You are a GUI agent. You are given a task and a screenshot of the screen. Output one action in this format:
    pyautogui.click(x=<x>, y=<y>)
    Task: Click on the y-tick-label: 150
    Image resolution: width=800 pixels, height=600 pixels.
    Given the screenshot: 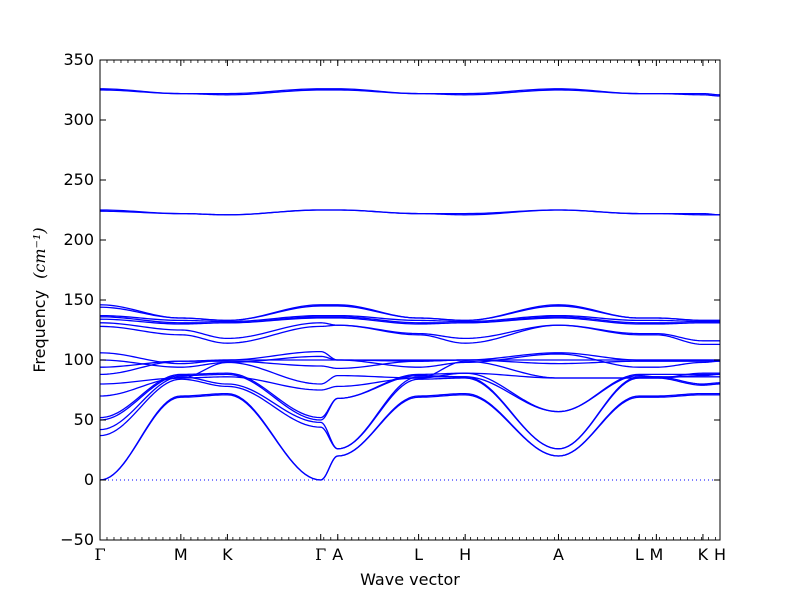 What is the action you would take?
    pyautogui.click(x=78, y=299)
    